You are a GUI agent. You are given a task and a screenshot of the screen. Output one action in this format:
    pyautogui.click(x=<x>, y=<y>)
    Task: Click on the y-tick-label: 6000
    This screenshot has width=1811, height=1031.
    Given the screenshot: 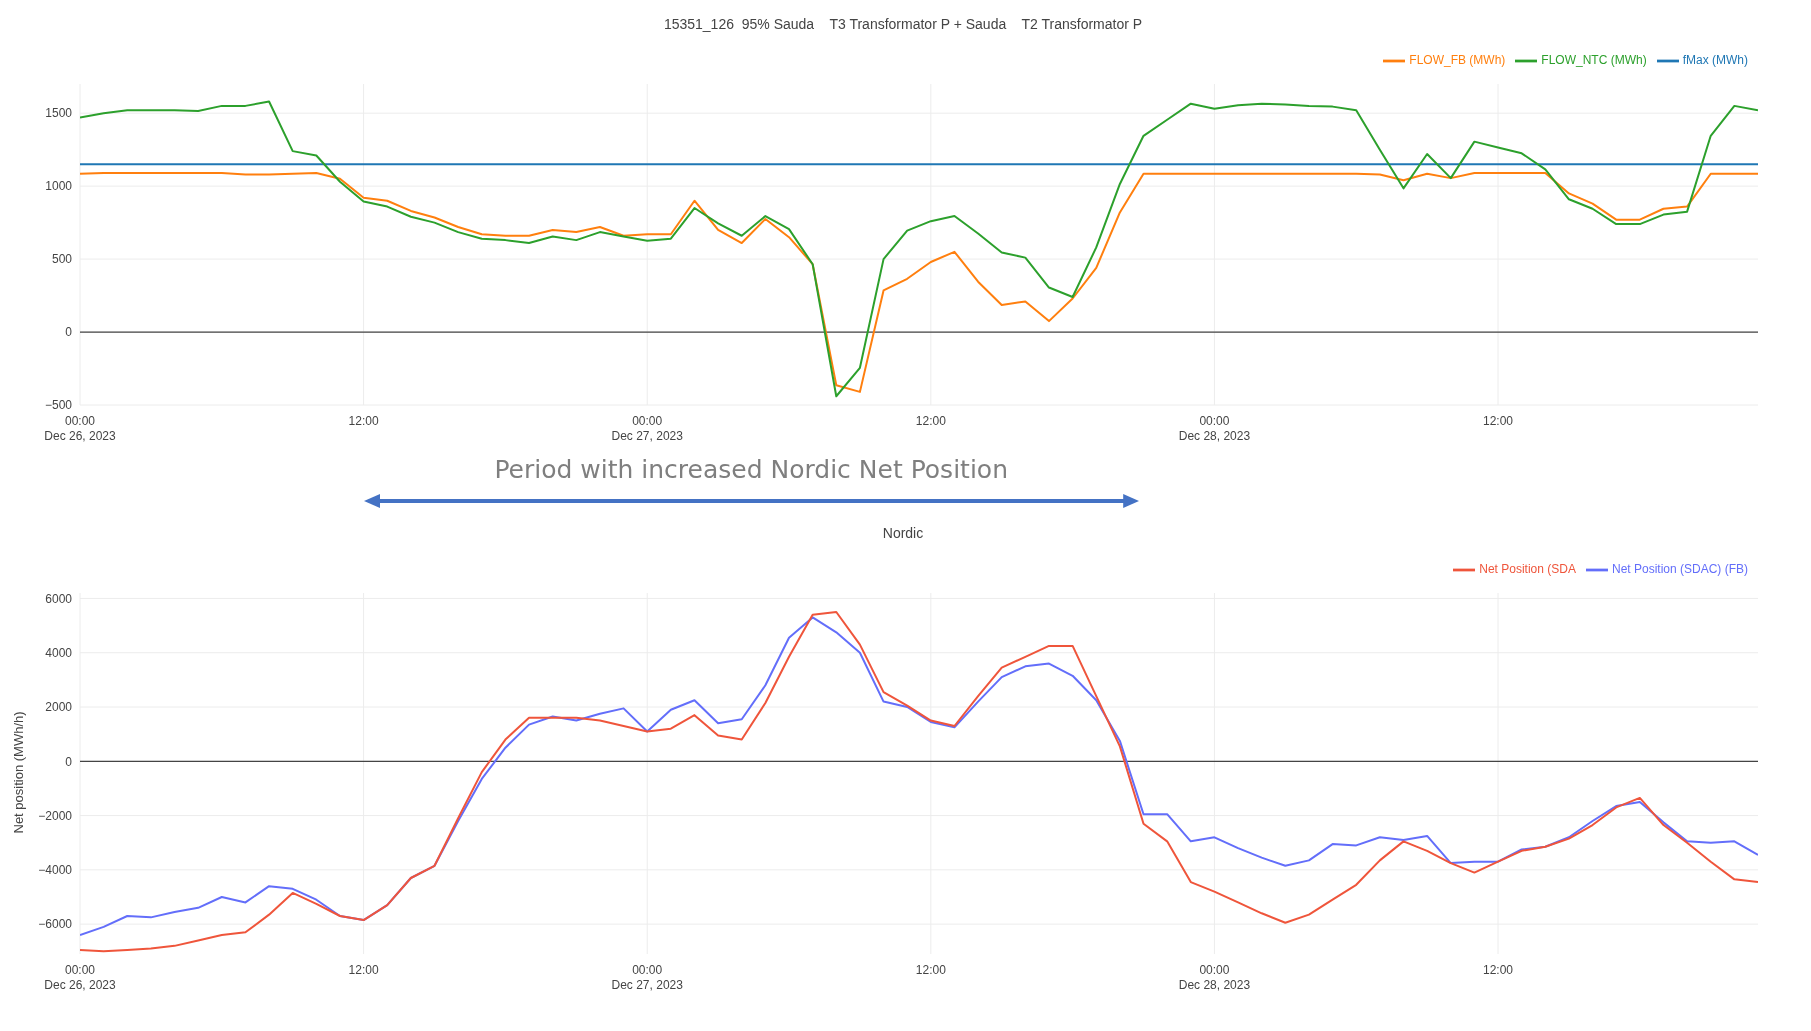 What is the action you would take?
    pyautogui.click(x=59, y=598)
    